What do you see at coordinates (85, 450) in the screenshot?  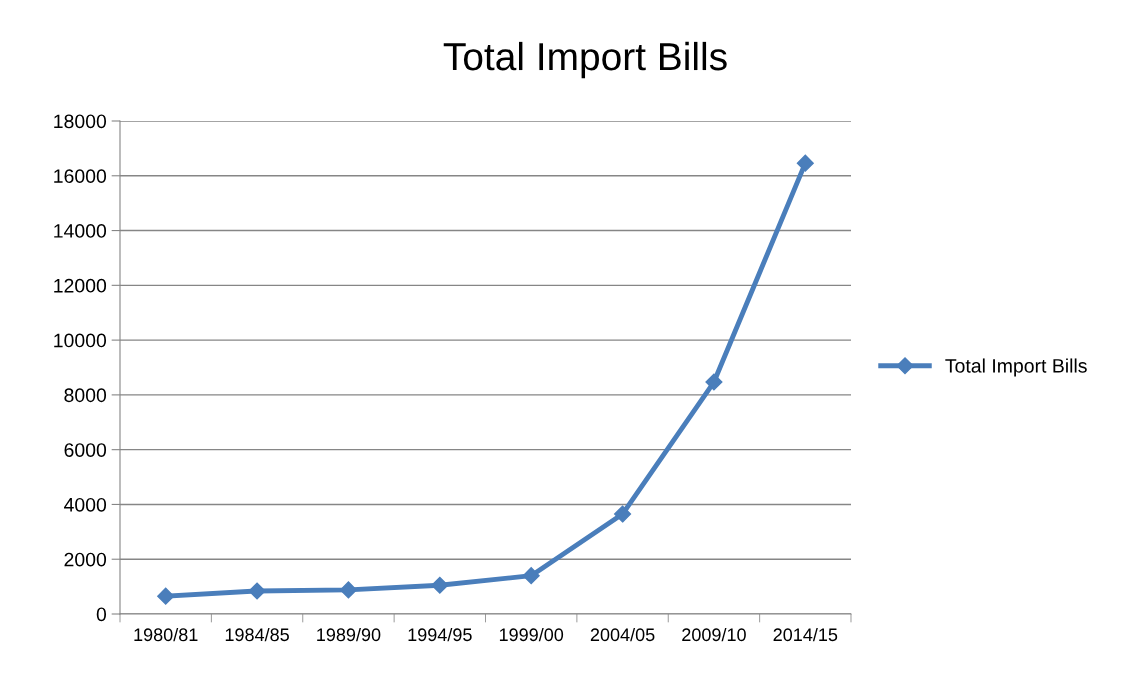 I see `y-tick-label: 6000` at bounding box center [85, 450].